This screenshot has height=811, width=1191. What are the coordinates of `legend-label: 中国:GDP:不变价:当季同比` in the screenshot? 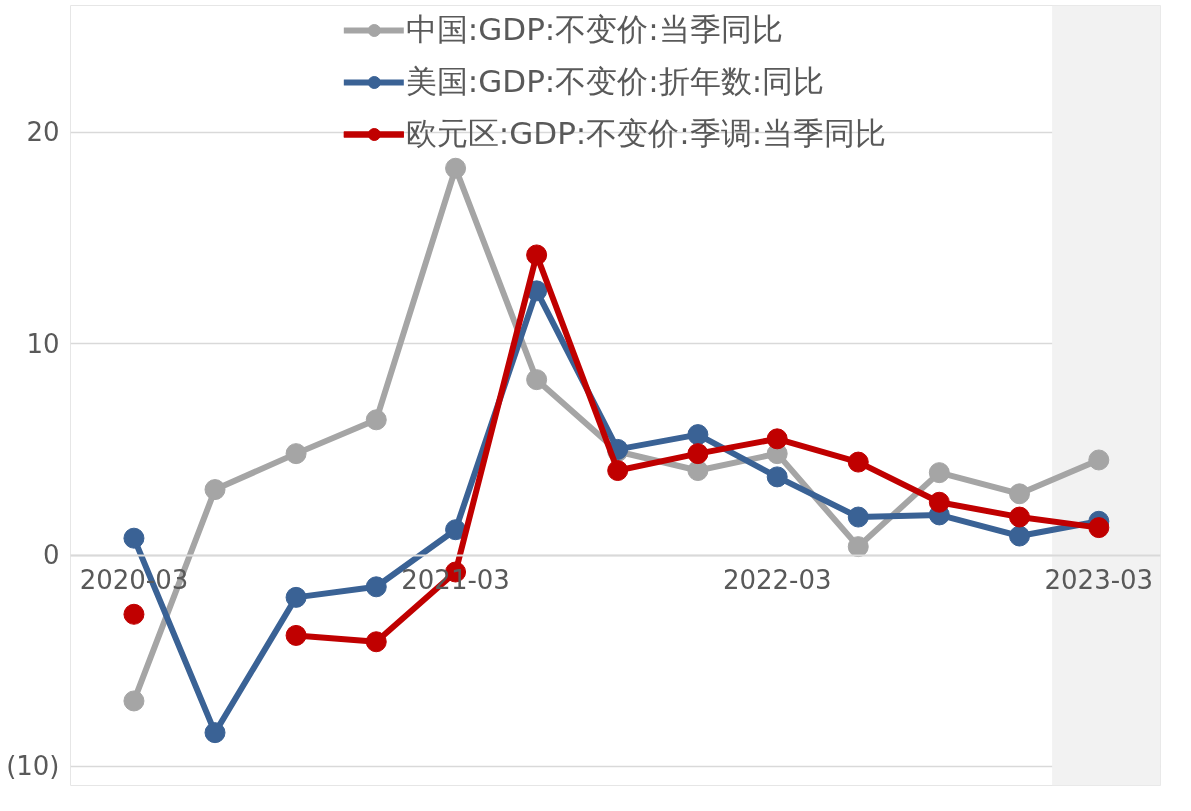 It's located at (594, 29).